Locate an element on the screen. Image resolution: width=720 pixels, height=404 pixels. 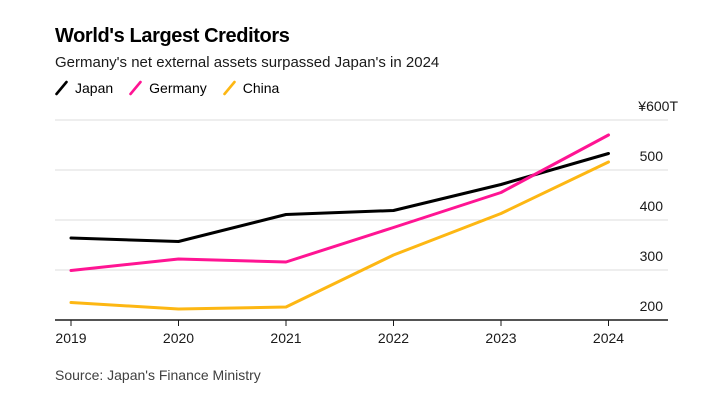
legend-item-china: China is located at coordinates (251, 88).